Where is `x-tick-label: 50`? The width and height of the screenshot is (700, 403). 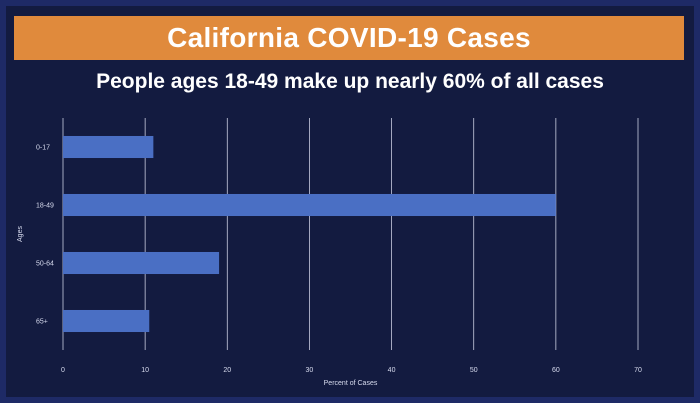
x-tick-label: 50 is located at coordinates (474, 370).